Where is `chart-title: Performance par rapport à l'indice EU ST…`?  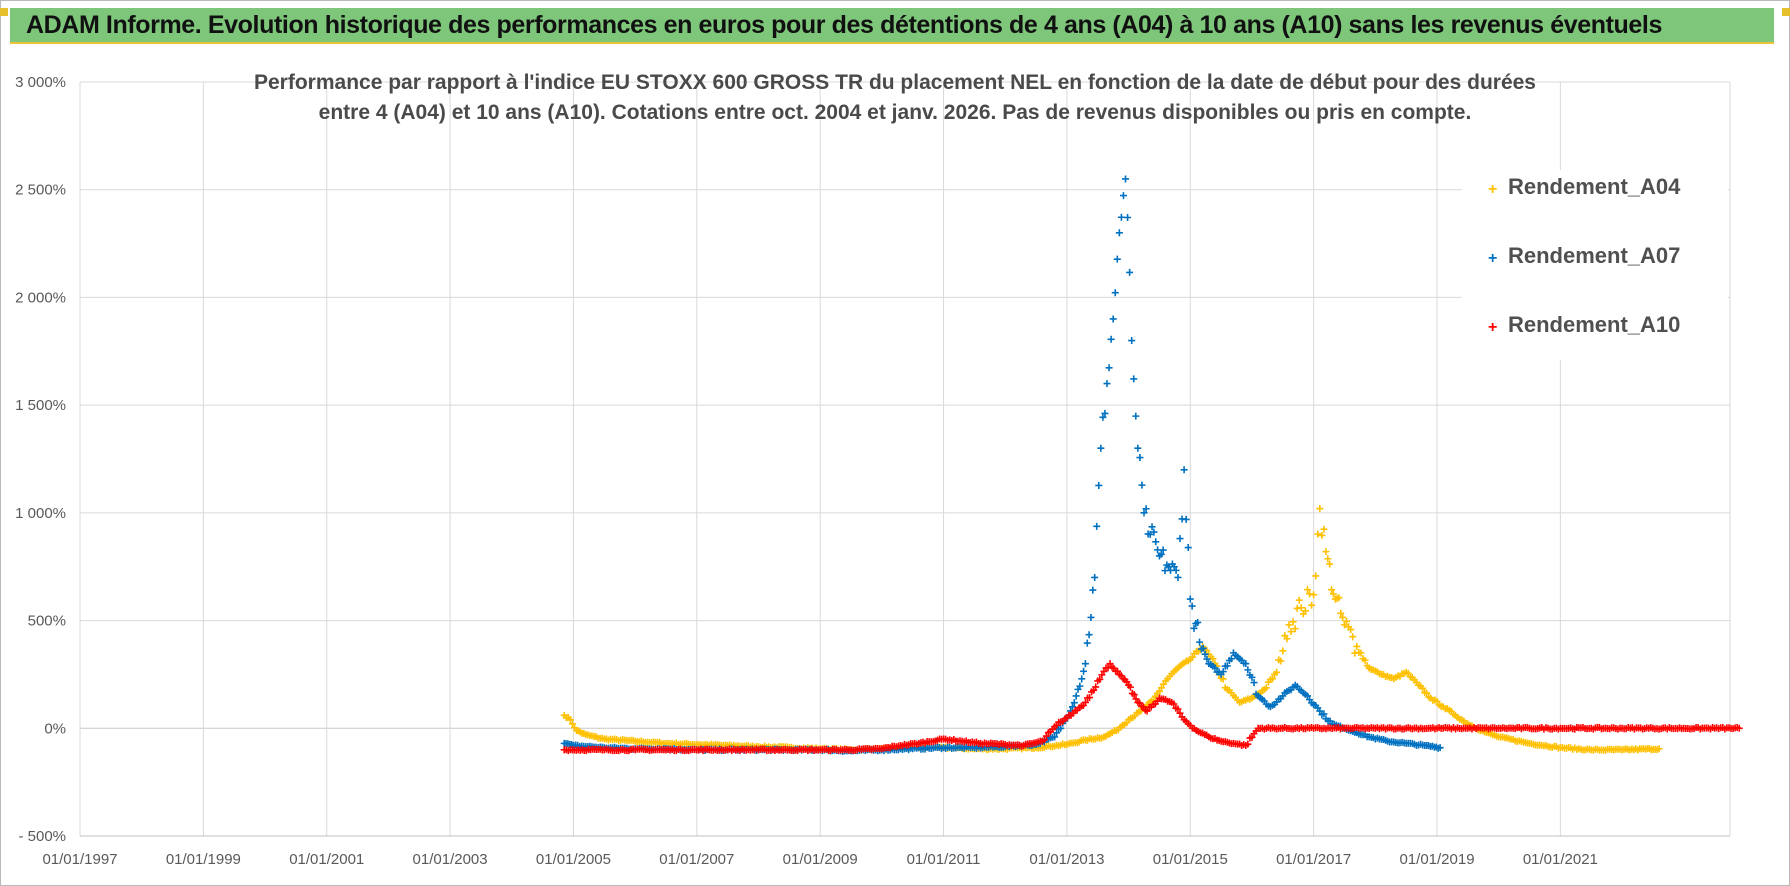
chart-title: Performance par rapport à l'indice EU ST… is located at coordinates (895, 98).